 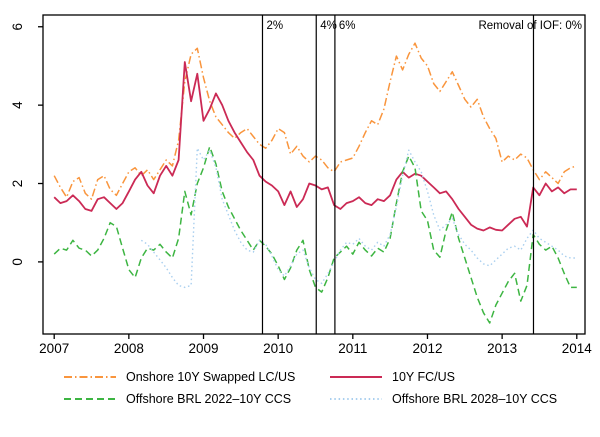 What do you see at coordinates (427, 348) in the screenshot?
I see `x-tick-label: 2012` at bounding box center [427, 348].